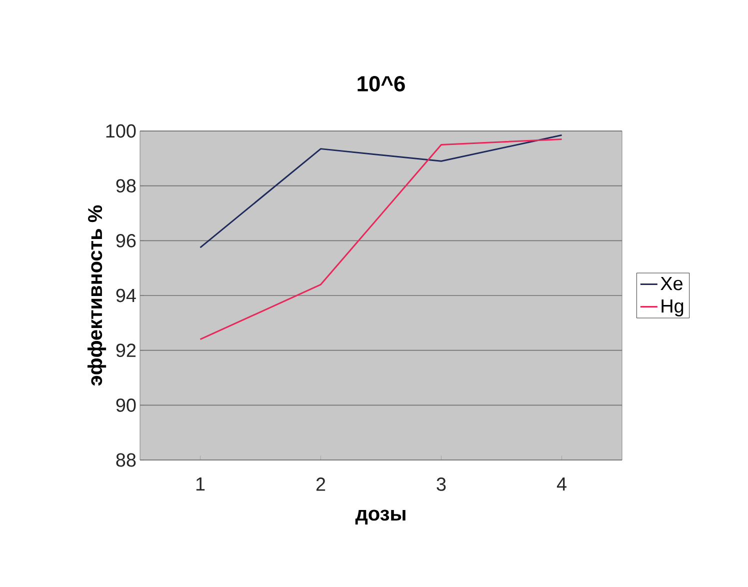 The width and height of the screenshot is (748, 587). Describe the element at coordinates (441, 484) in the screenshot. I see `x-tick-label: 3` at that location.